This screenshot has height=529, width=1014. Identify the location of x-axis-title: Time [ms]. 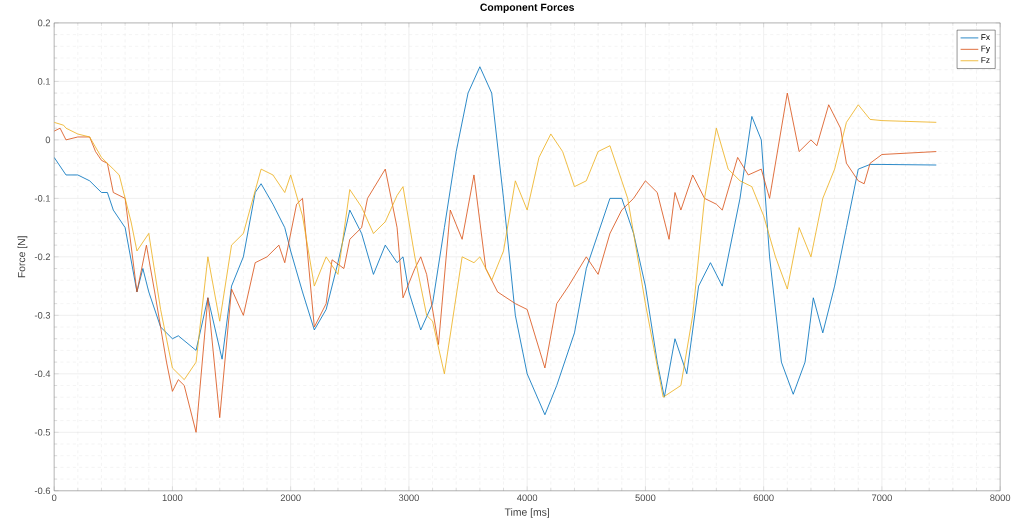
(526, 513).